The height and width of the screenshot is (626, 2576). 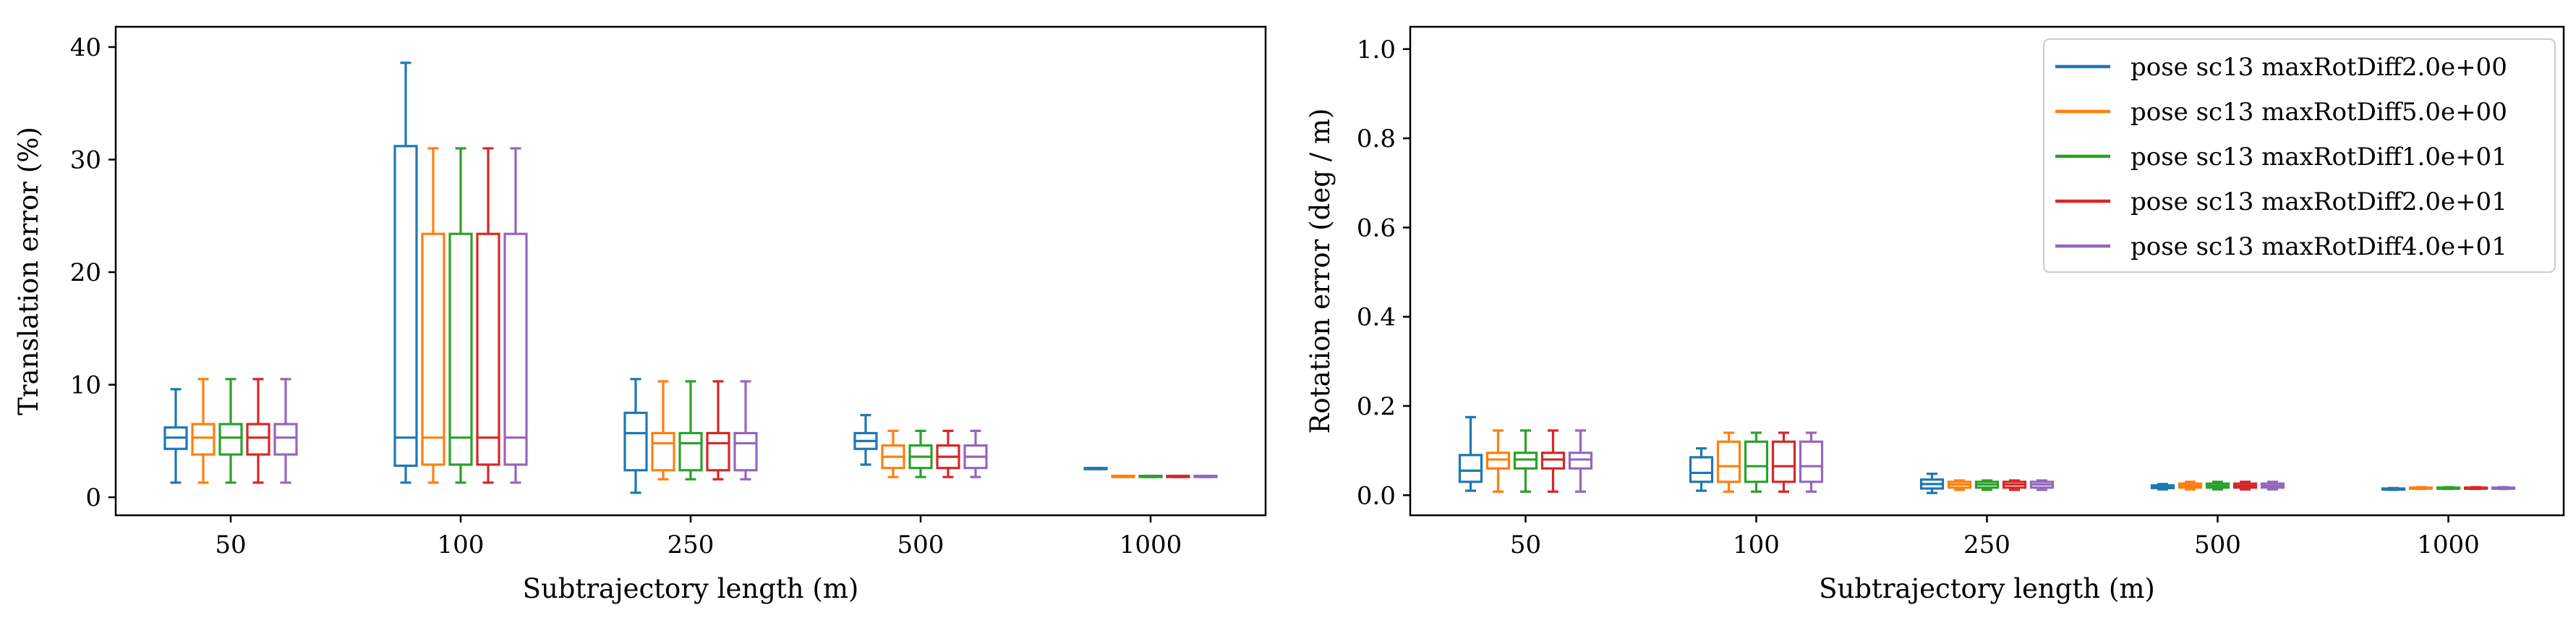 I want to click on legend-frame, so click(x=2299, y=155).